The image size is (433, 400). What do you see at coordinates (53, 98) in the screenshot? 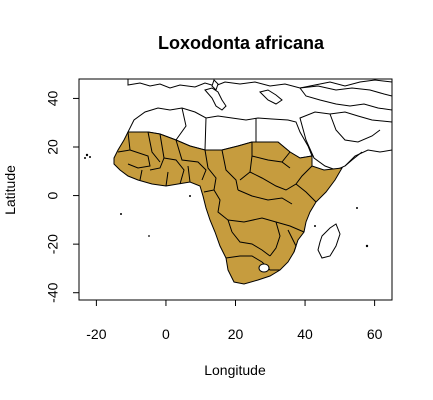
I see `y-tick-label: 40` at bounding box center [53, 98].